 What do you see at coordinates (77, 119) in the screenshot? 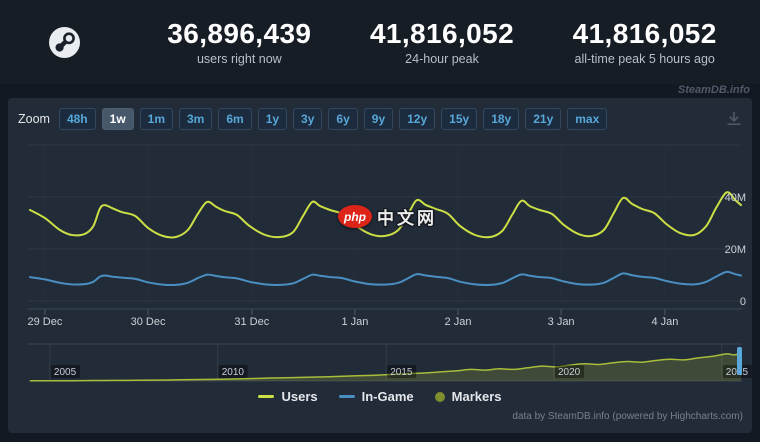
I see `range-button-48h: 48h` at bounding box center [77, 119].